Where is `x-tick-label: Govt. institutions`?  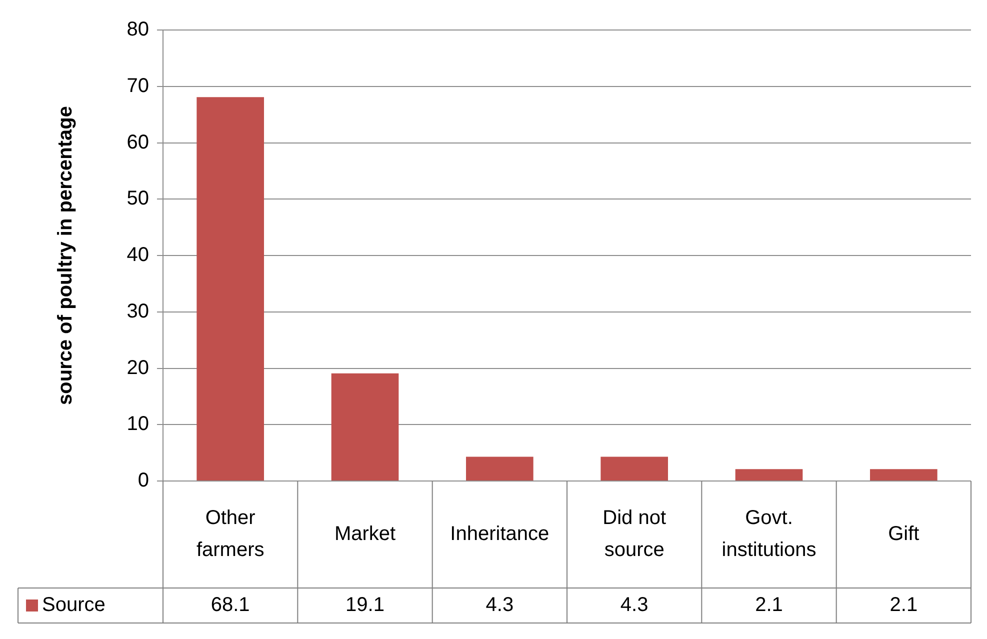 x-tick-label: Govt. institutions is located at coordinates (769, 534).